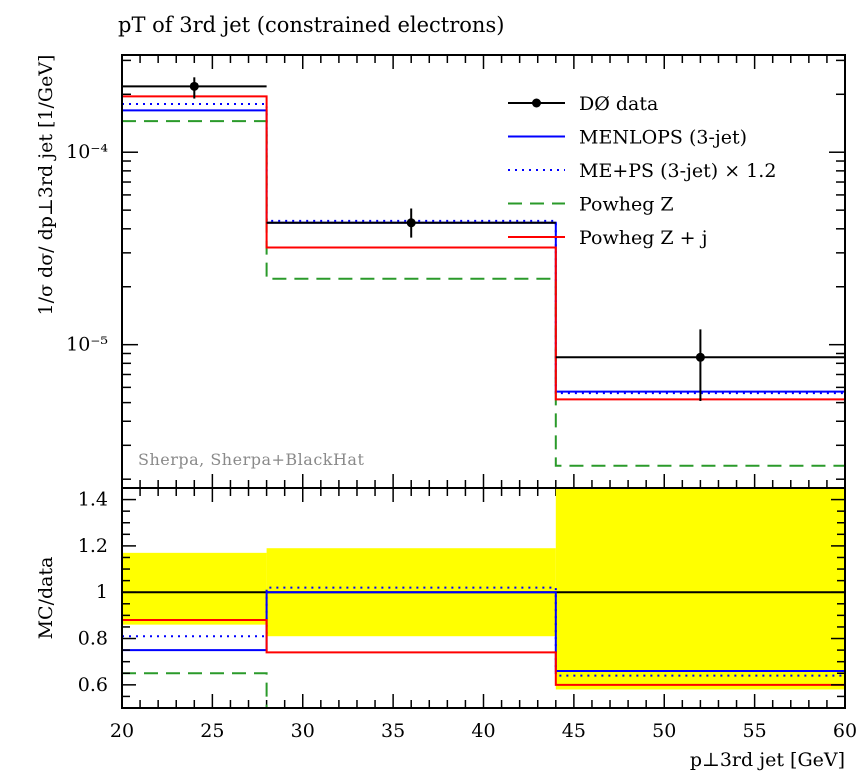  What do you see at coordinates (755, 731) in the screenshot?
I see `x-tick-label: 55` at bounding box center [755, 731].